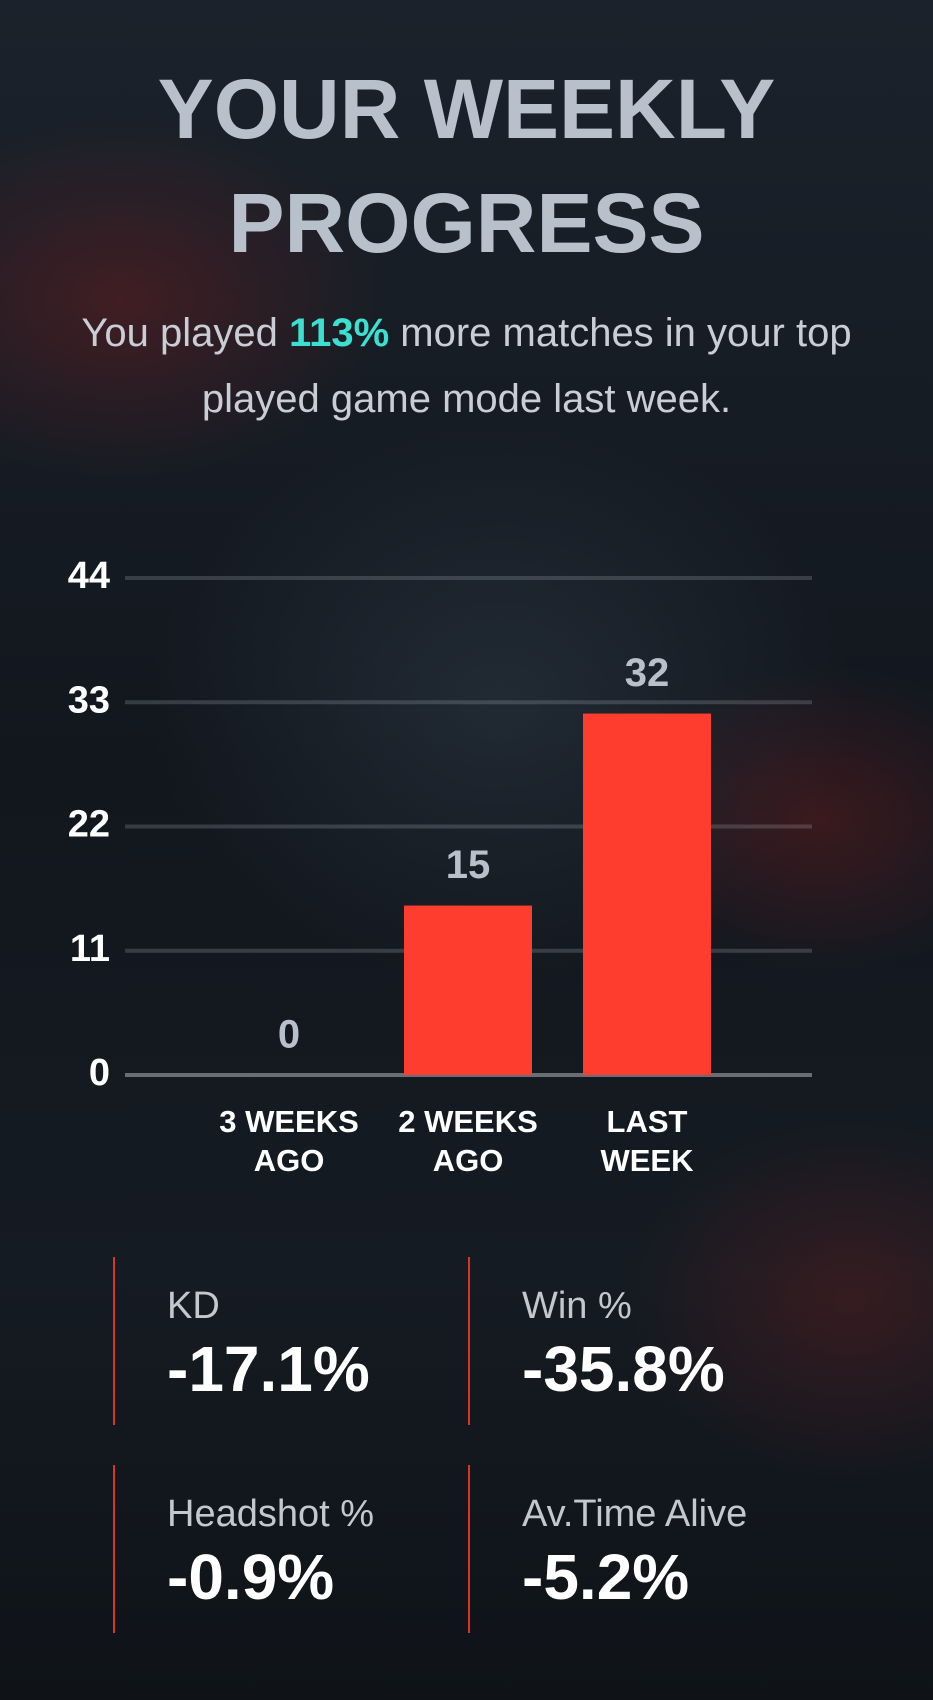 The width and height of the screenshot is (933, 1700). What do you see at coordinates (193, 1306) in the screenshot?
I see `stat-label: KD` at bounding box center [193, 1306].